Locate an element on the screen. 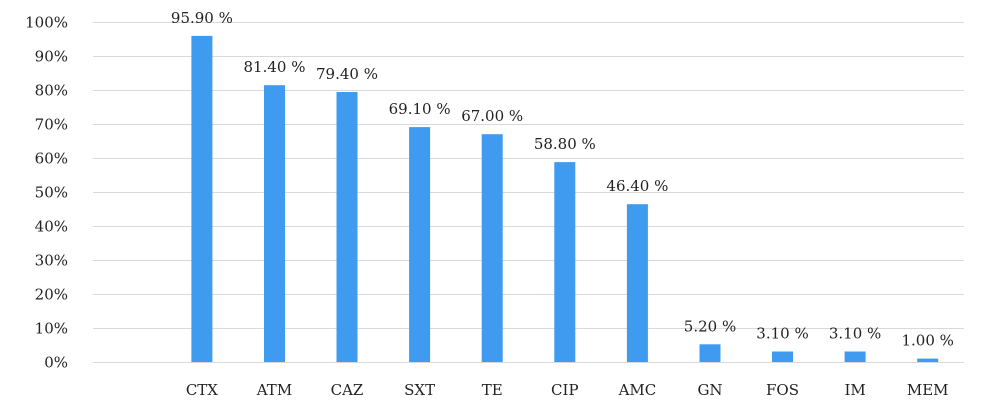 The image size is (1000, 412). bar-fos is located at coordinates (782, 356).